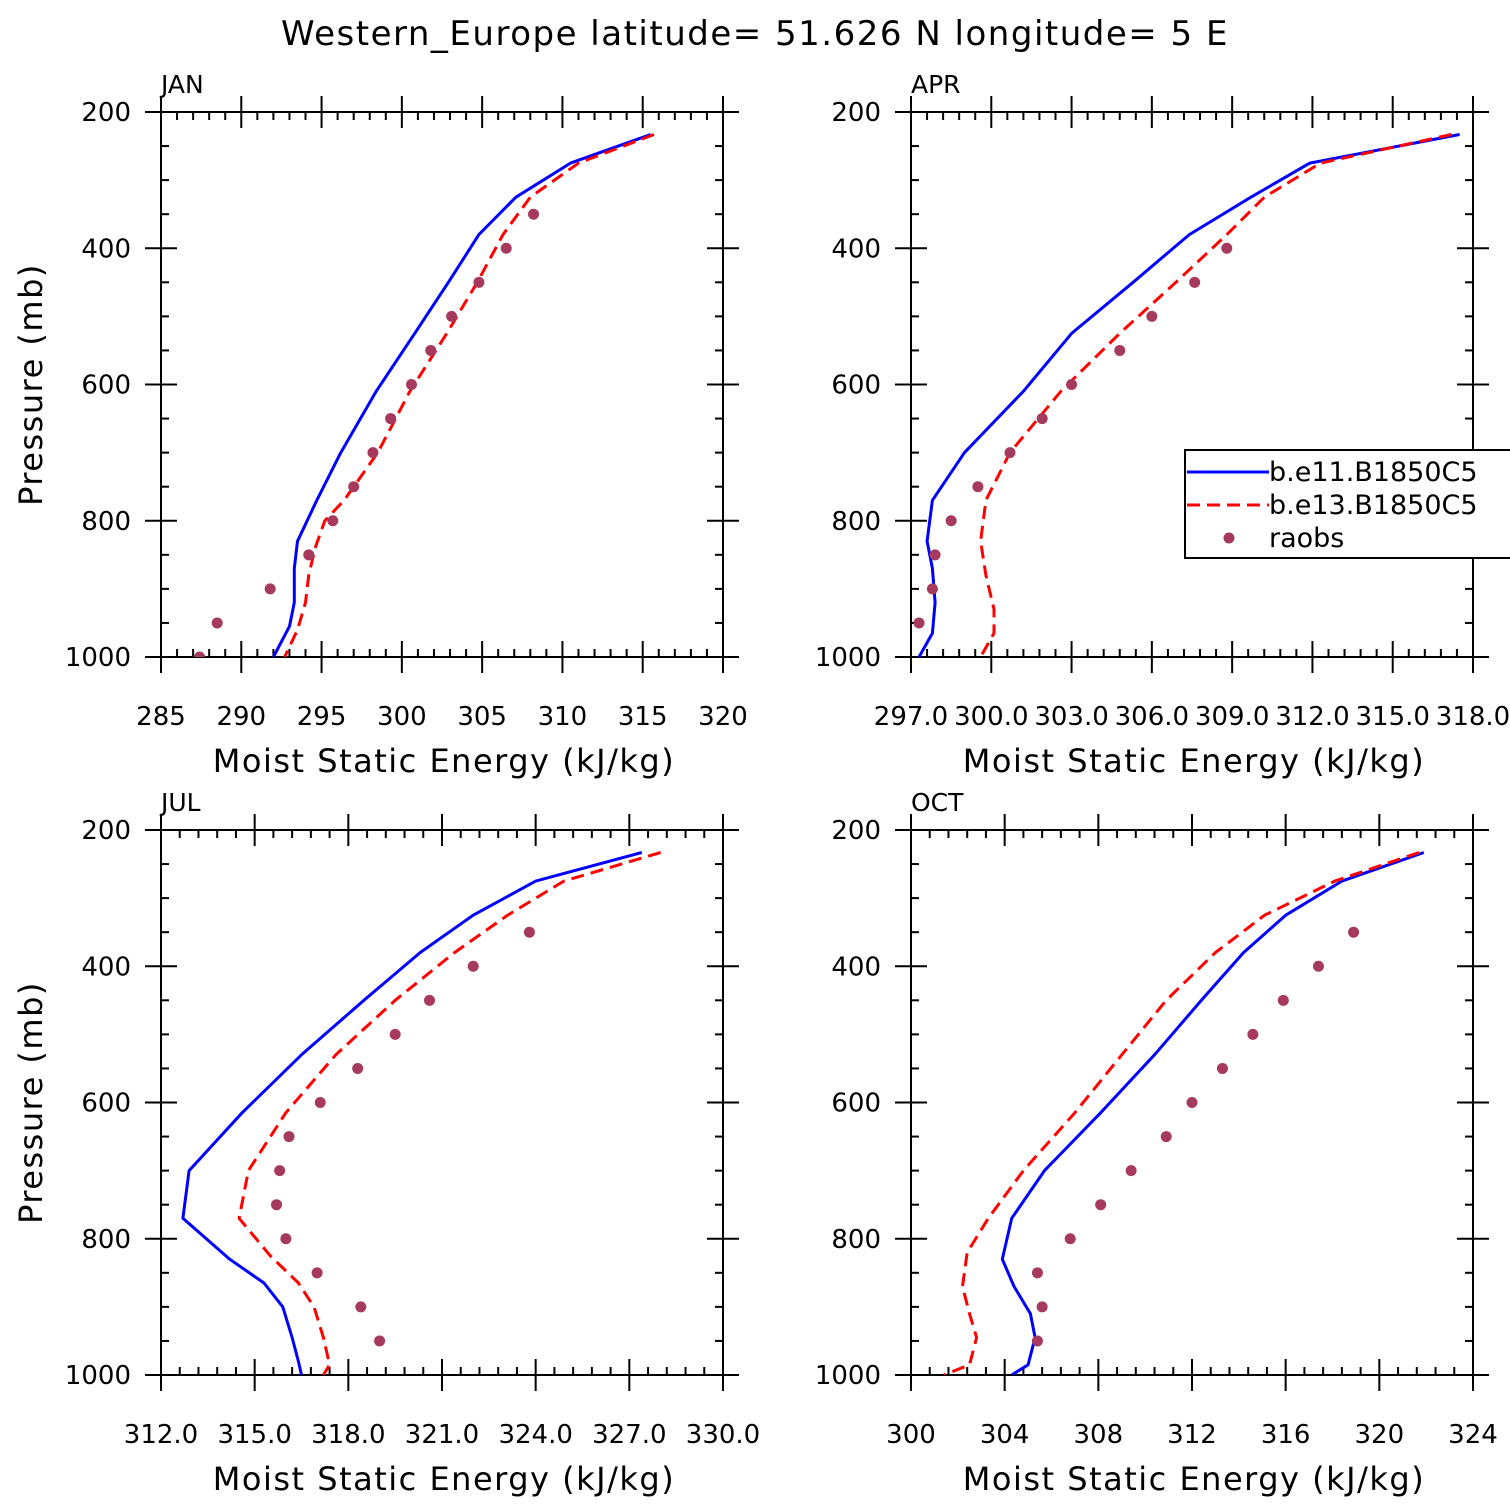 This screenshot has width=1510, height=1510. I want to click on x-tick-label: 297.0, so click(911, 717).